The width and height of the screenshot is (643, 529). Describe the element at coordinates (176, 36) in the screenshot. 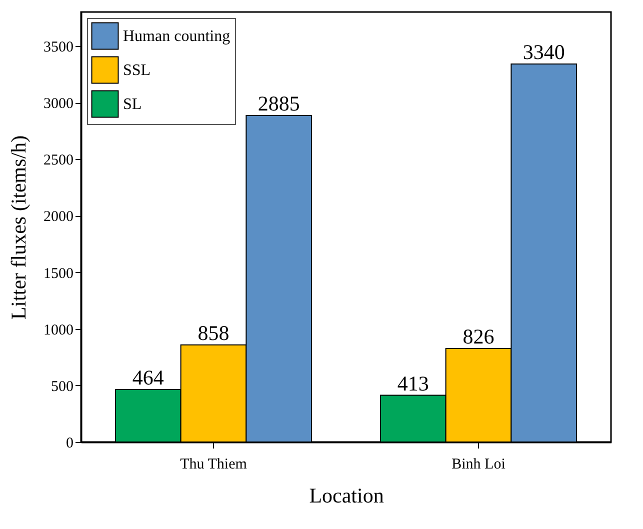

I see `legend-label: Human counting` at that location.